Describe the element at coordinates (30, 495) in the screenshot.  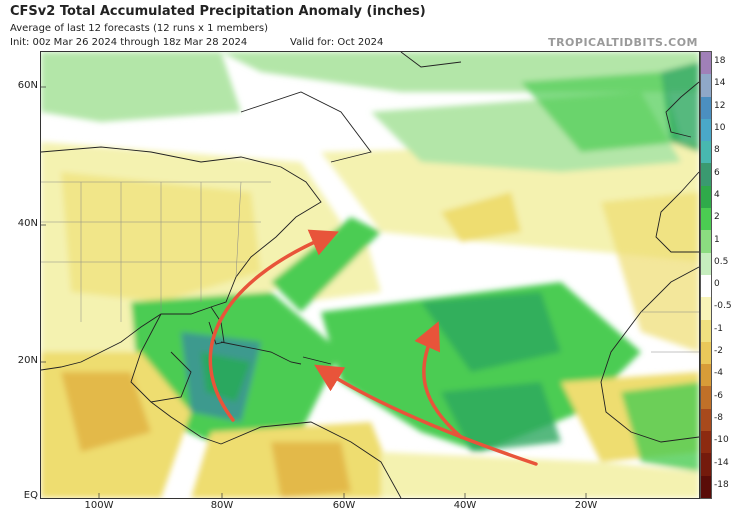
I see `lat-label: EQ` at that location.